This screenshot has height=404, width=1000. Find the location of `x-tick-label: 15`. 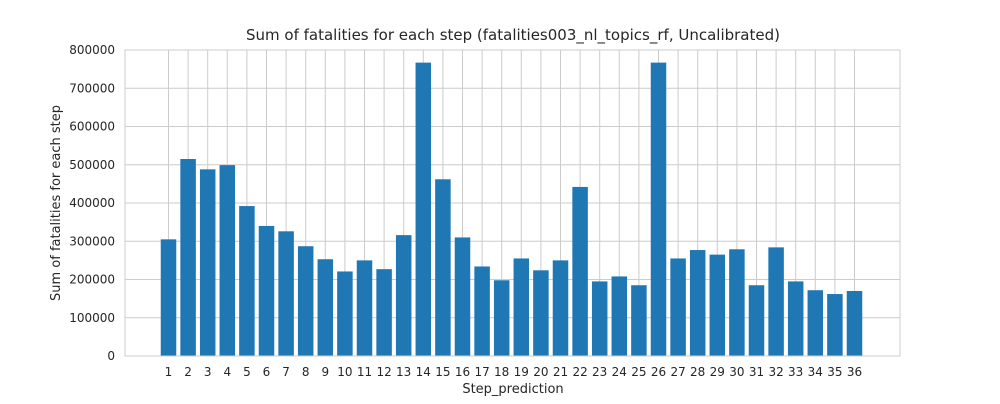

x-tick-label: 15 is located at coordinates (442, 372).